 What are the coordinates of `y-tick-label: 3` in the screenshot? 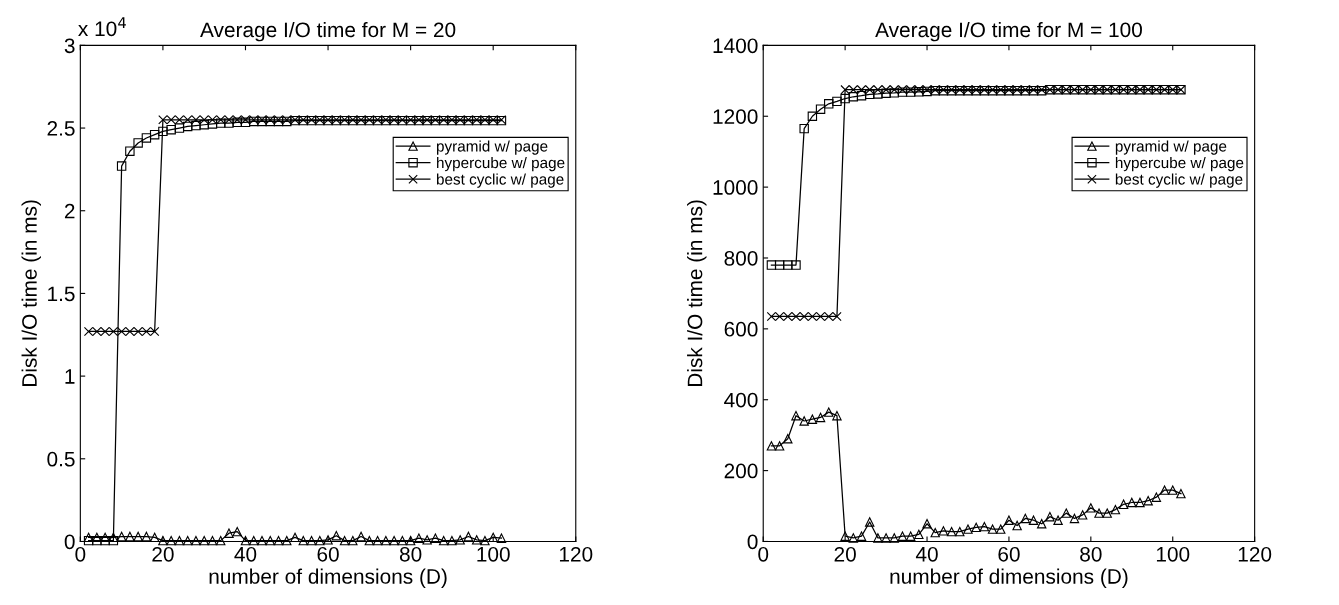 It's located at (69, 46).